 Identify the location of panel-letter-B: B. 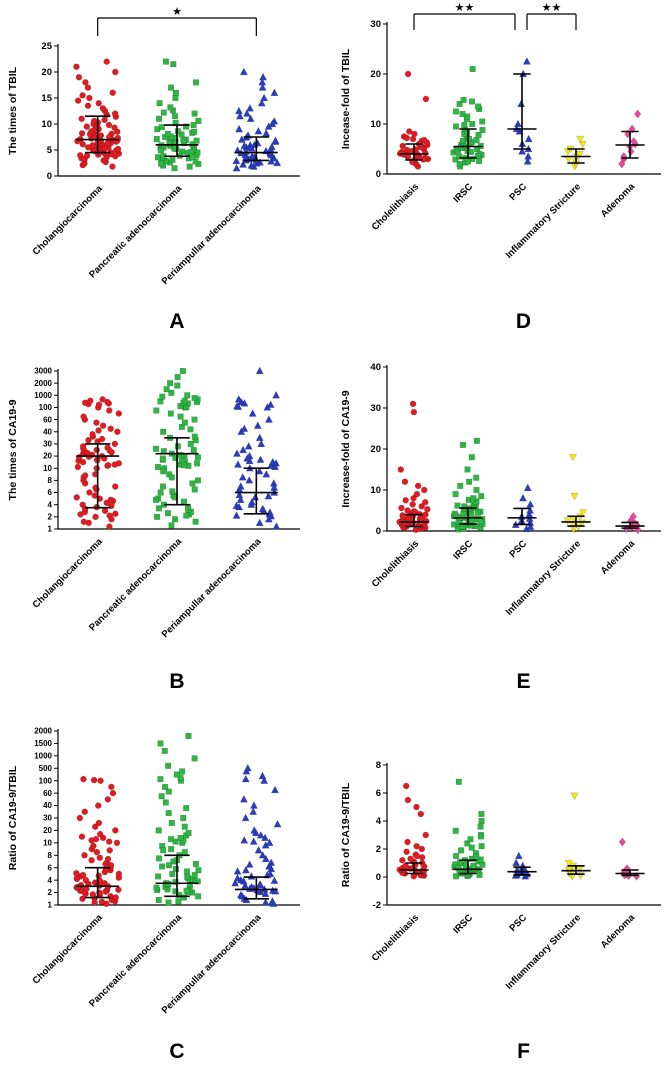
(177, 681).